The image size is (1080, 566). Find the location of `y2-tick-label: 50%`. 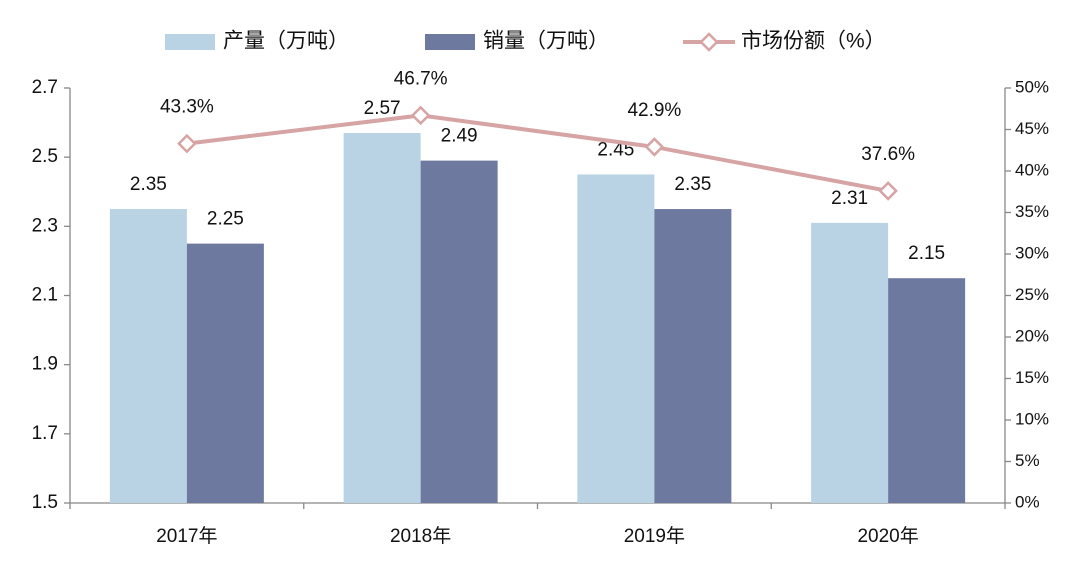

y2-tick-label: 50% is located at coordinates (1032, 86).